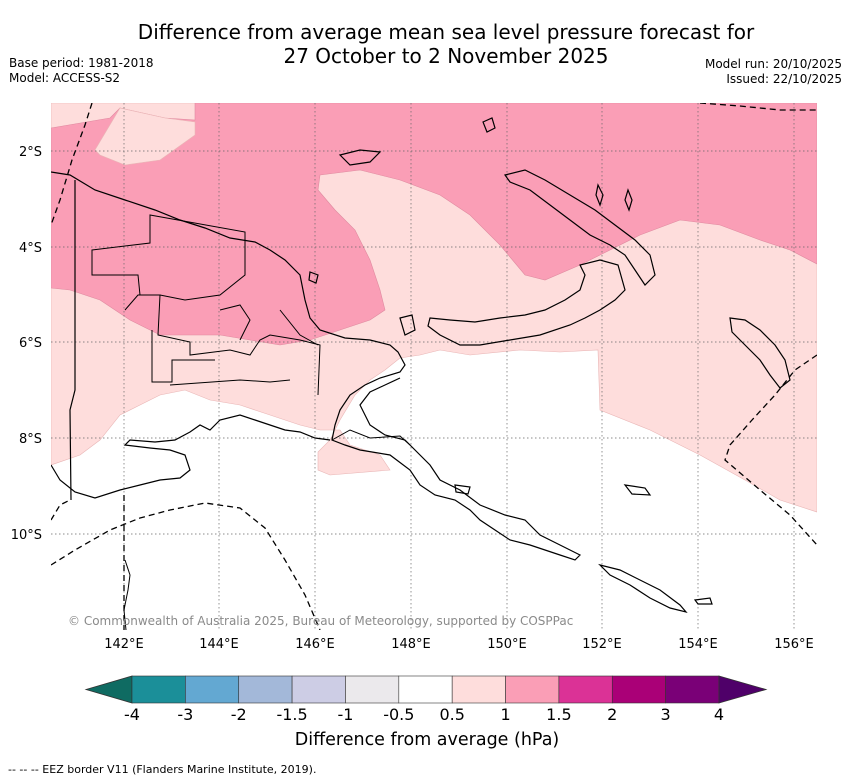  What do you see at coordinates (185, 714) in the screenshot?
I see `colorbar-tick-label: -3` at bounding box center [185, 714].